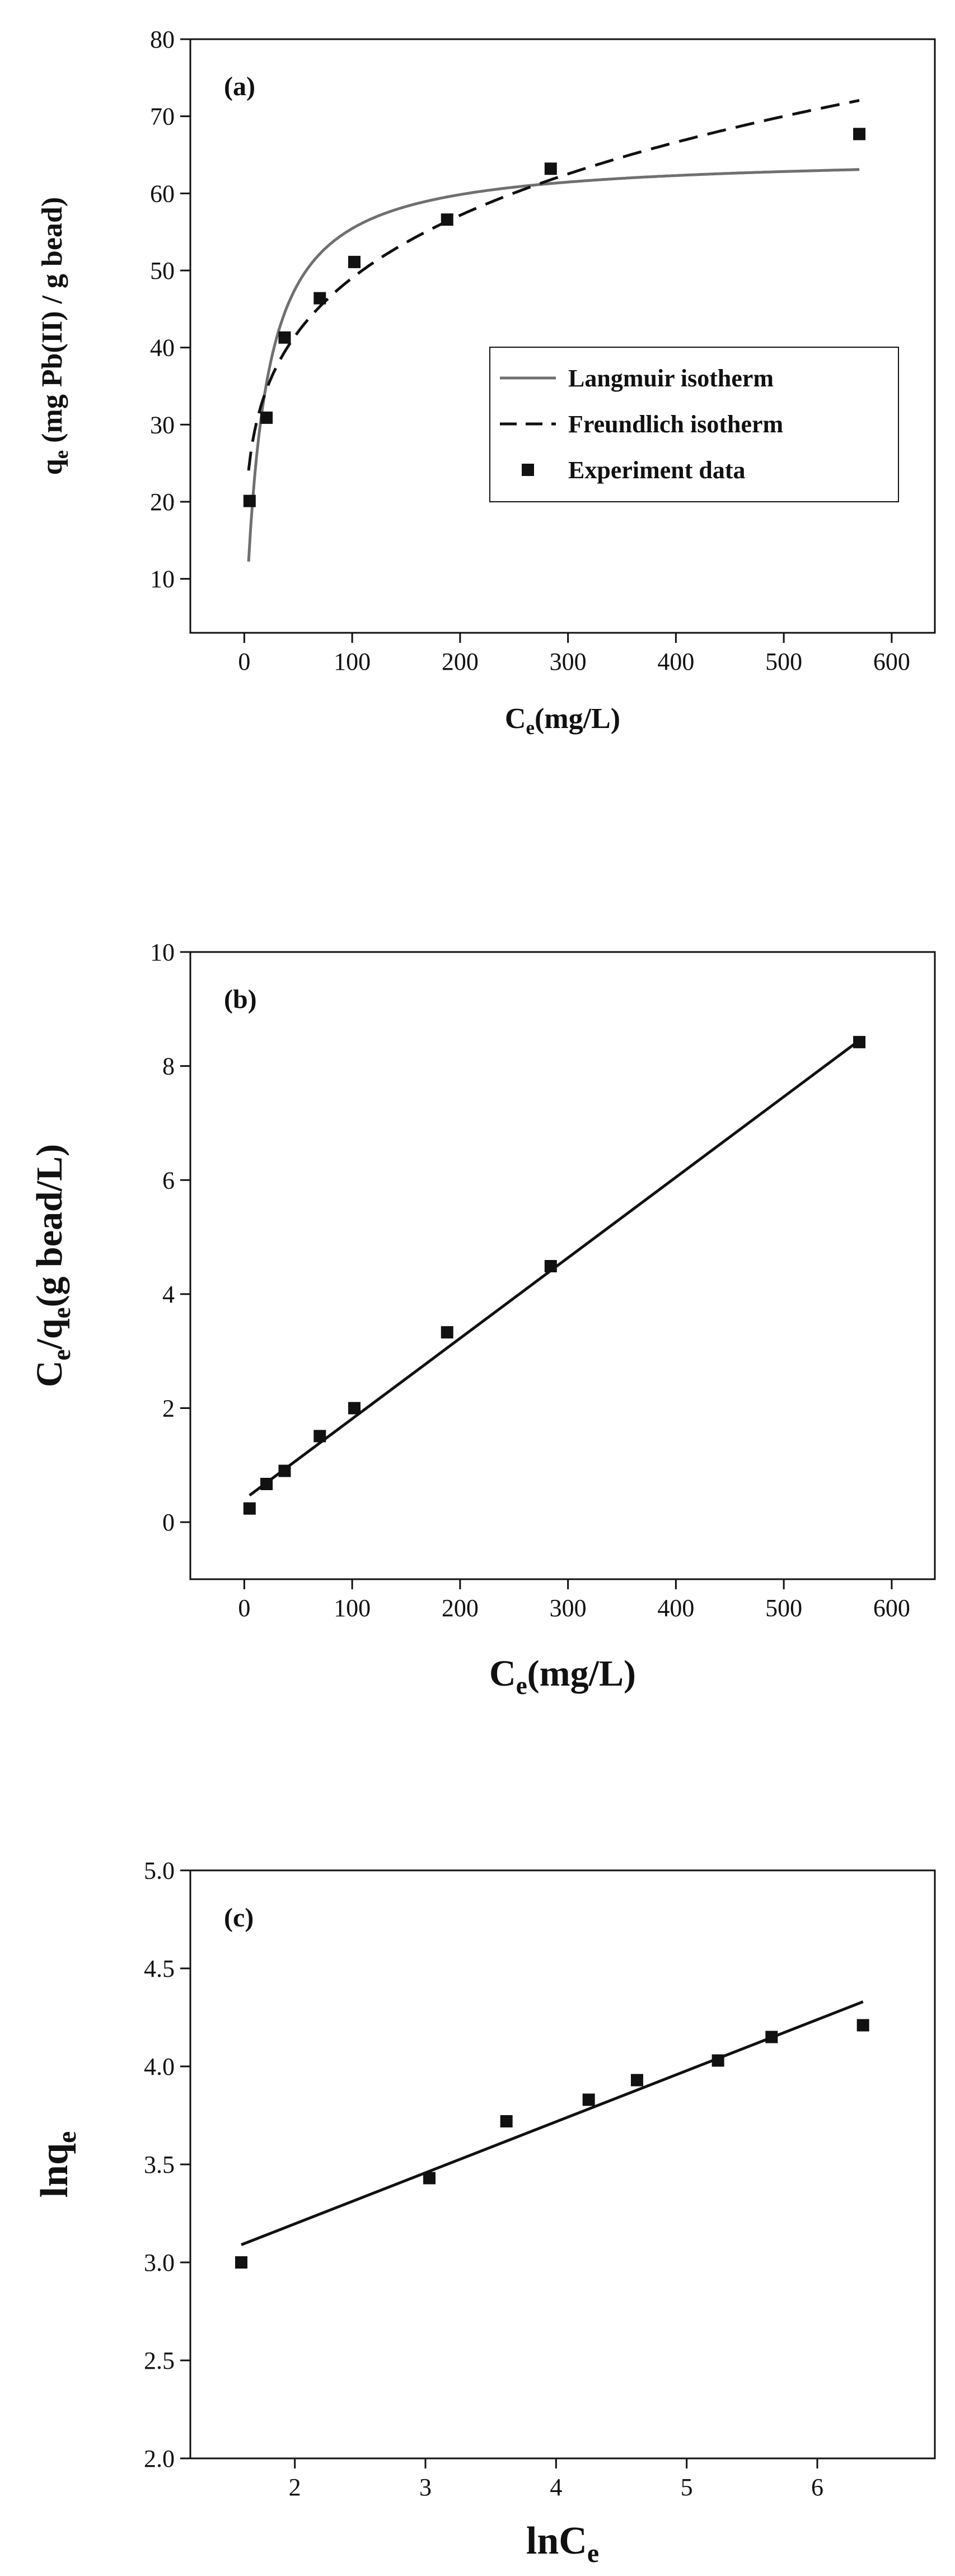  Describe the element at coordinates (553, 285) in the screenshot. I see `freundlich-isotherm-line` at that location.